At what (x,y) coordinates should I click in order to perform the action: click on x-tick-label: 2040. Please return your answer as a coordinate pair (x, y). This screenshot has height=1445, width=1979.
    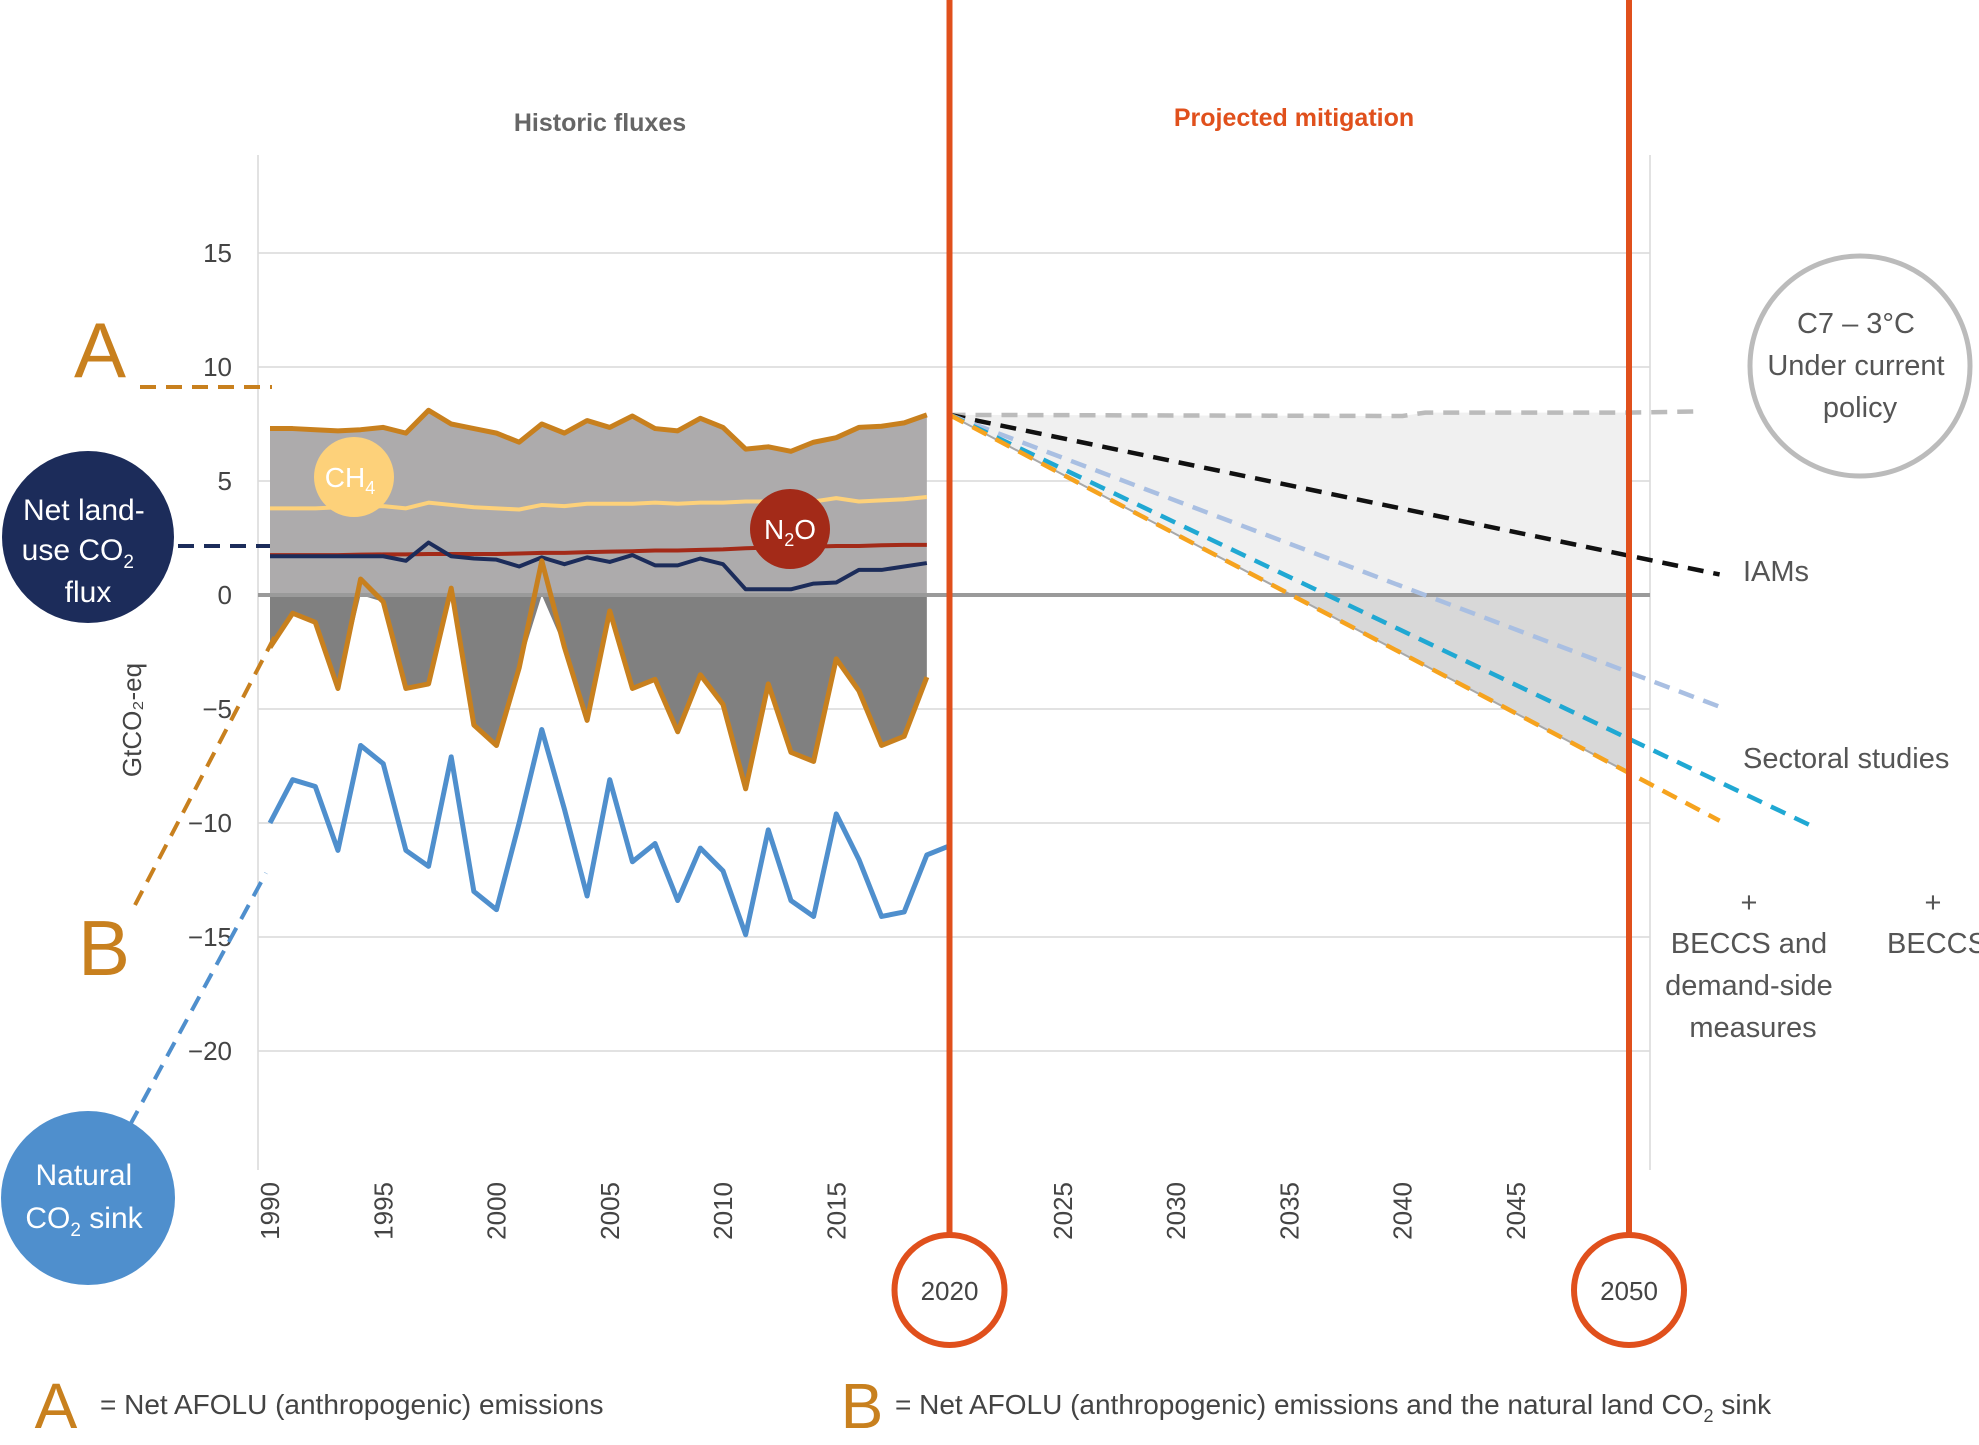
    Looking at the image, I should click on (1403, 1211).